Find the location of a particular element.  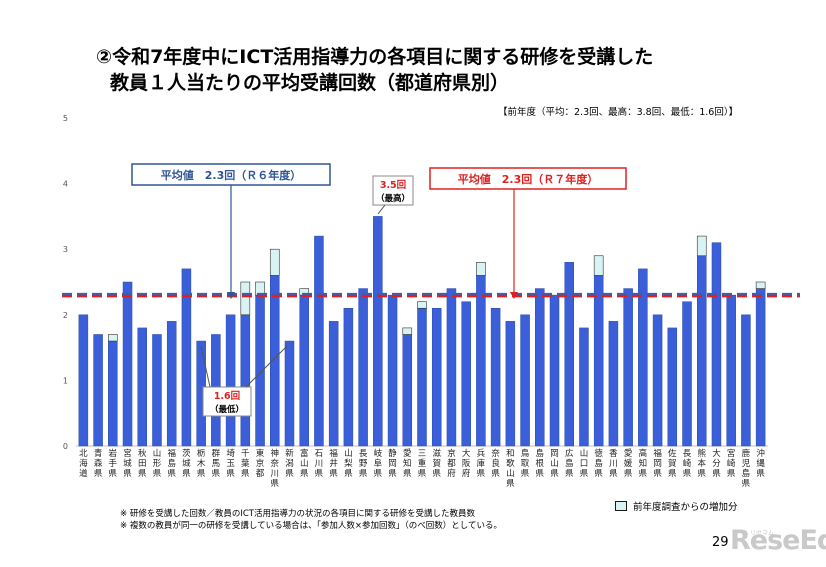

y-tick-label: 0 is located at coordinates (65, 446).